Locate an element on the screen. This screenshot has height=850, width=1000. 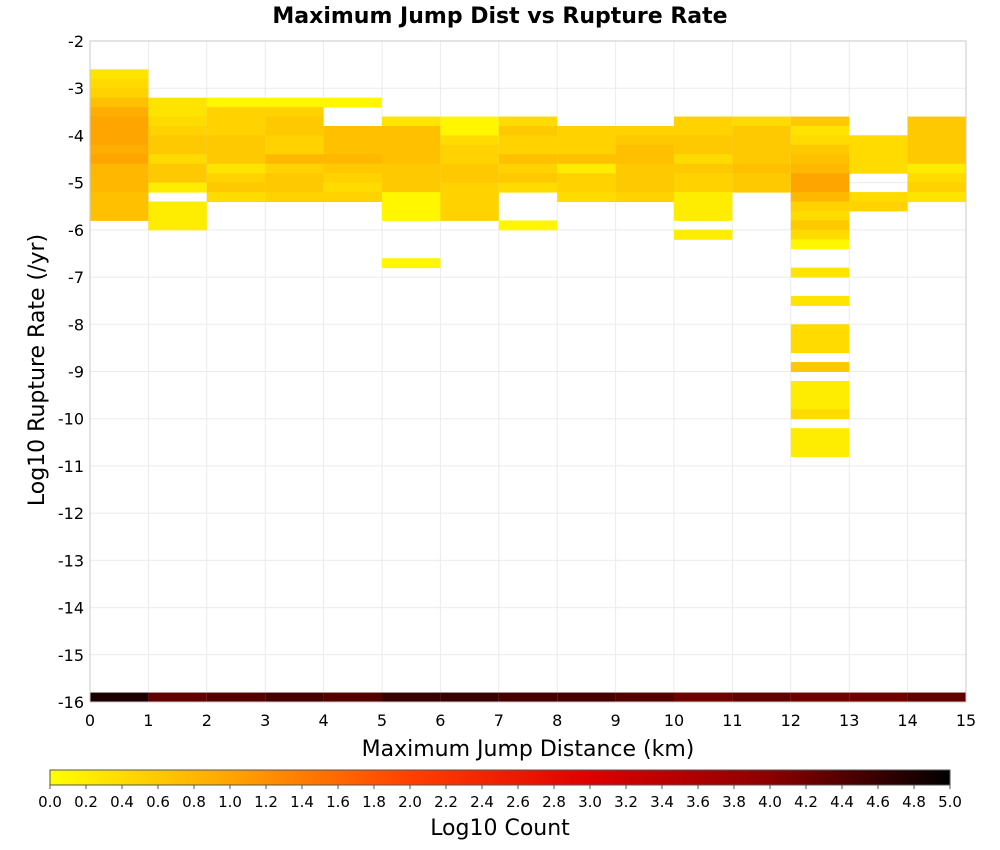
colorbar-tick-label: 4.8 is located at coordinates (914, 802).